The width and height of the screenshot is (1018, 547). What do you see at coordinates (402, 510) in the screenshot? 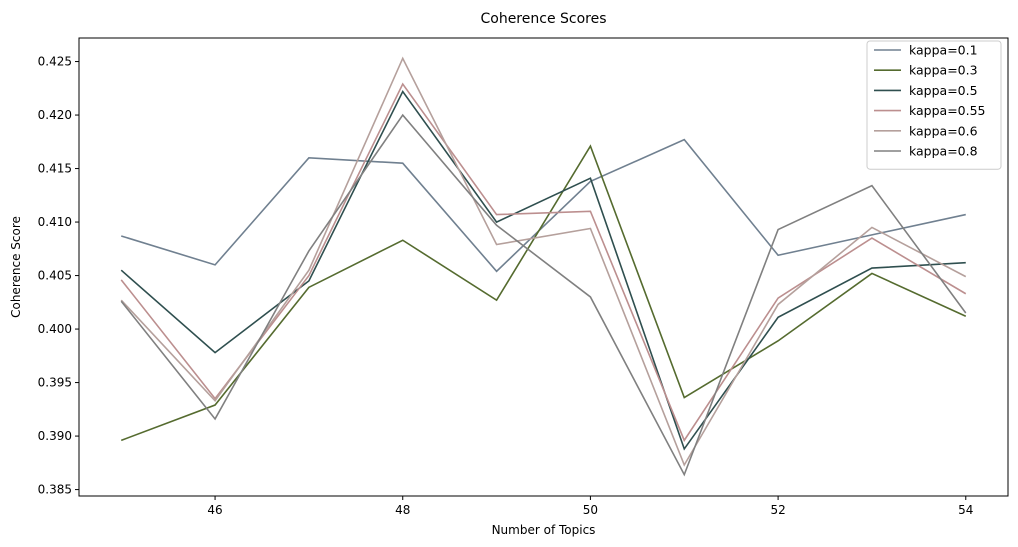
I see `x-tick-label: 48` at bounding box center [402, 510].